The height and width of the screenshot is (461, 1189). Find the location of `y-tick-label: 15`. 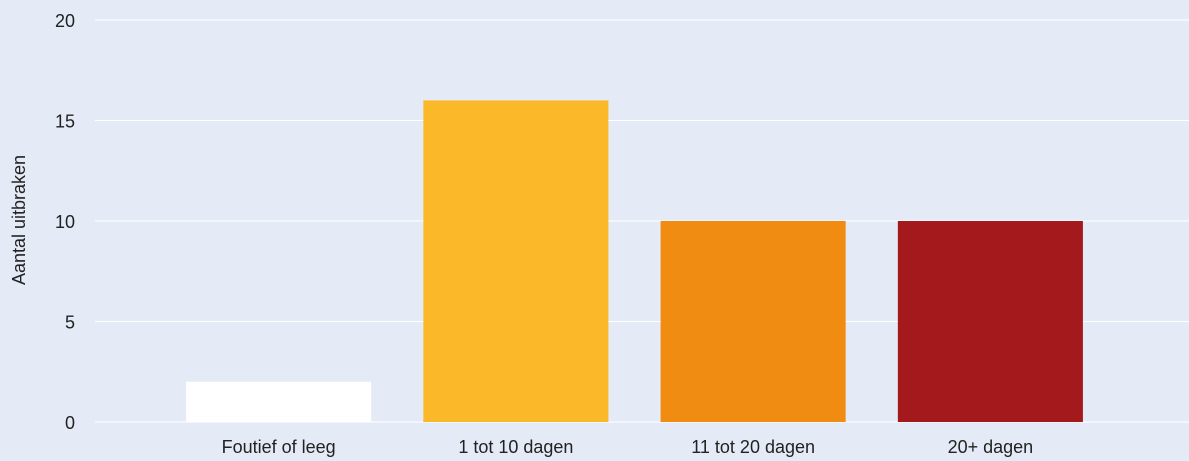

y-tick-label: 15 is located at coordinates (65, 121).